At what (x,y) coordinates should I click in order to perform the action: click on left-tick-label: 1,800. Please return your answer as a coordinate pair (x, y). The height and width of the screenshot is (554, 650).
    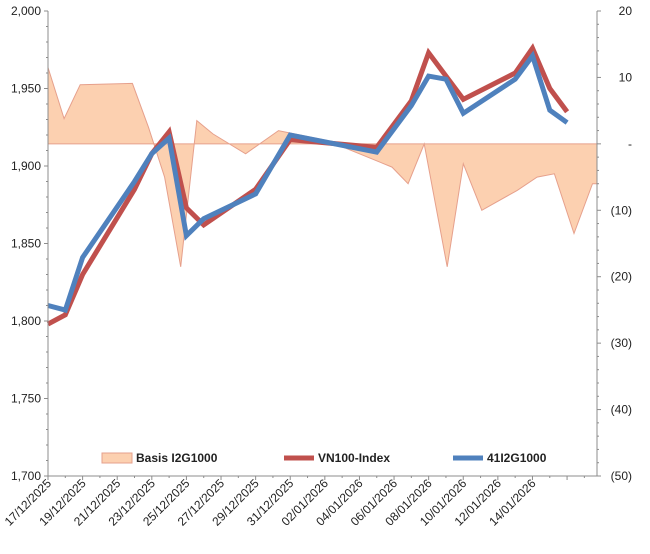
    Looking at the image, I should click on (26, 321).